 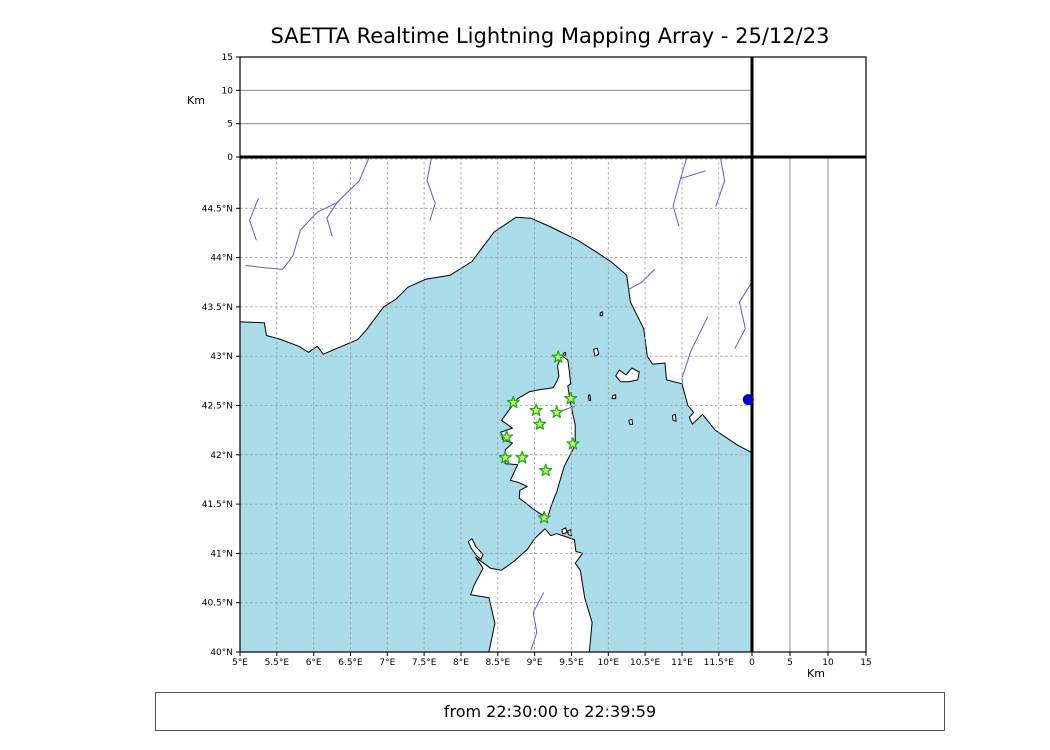 I want to click on longitude-tick-label: 11.5°E, so click(x=719, y=663).